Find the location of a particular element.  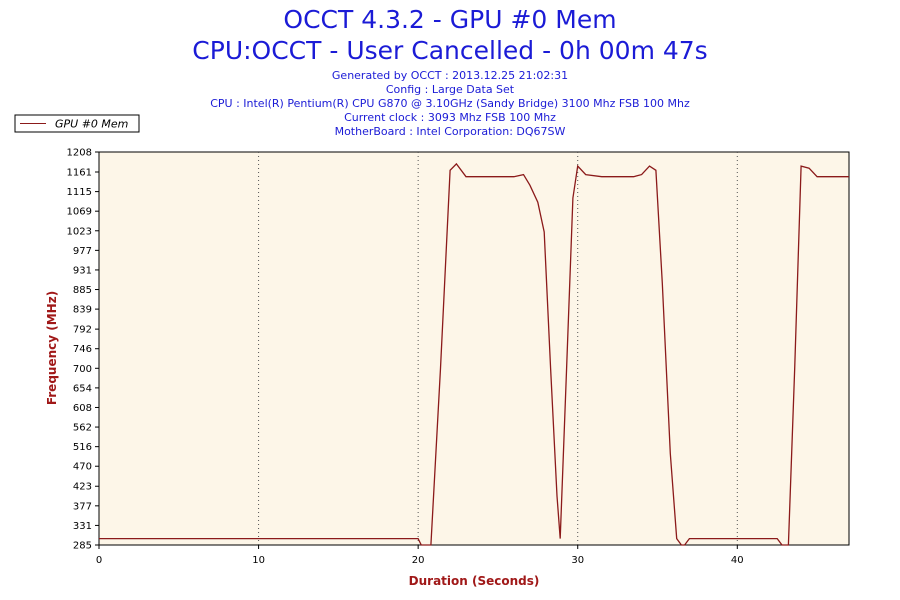

x-tick-label-3: 30 is located at coordinates (577, 560).